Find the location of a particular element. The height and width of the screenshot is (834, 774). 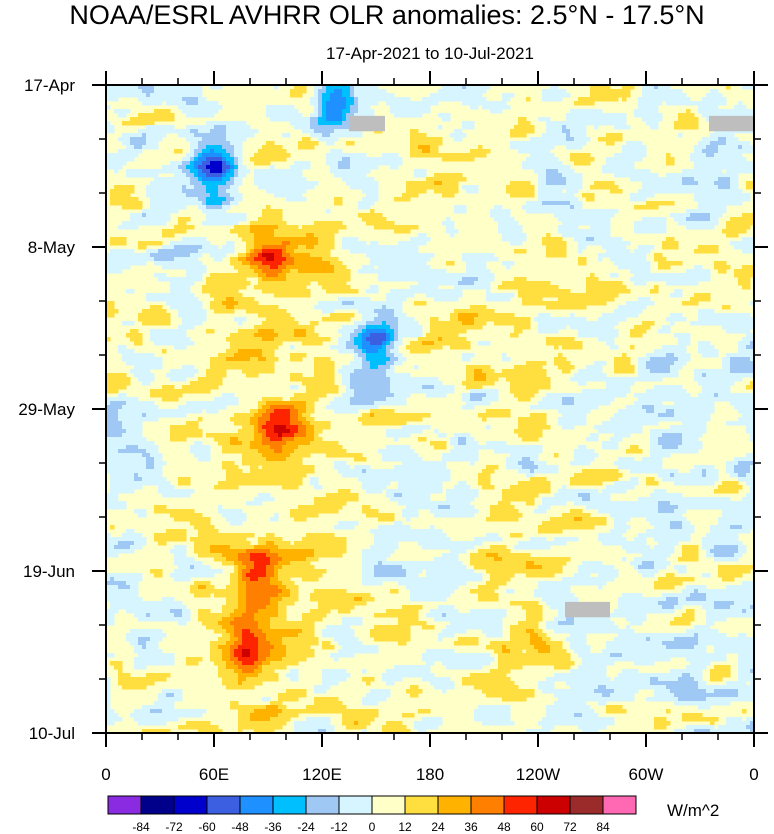

y-tick-label: 10-Jul is located at coordinates (52, 733).